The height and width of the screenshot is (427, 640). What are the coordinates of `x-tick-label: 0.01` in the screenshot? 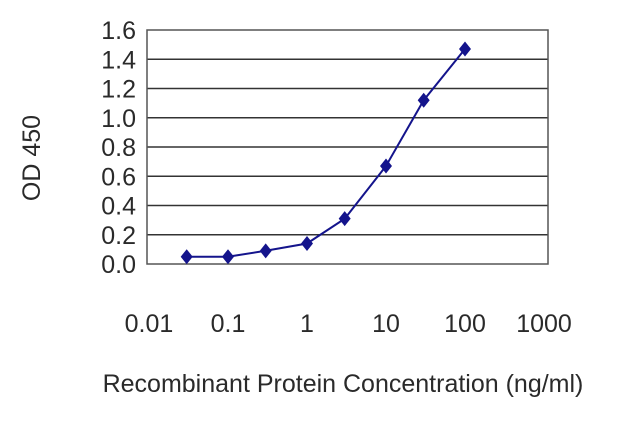 It's located at (149, 324).